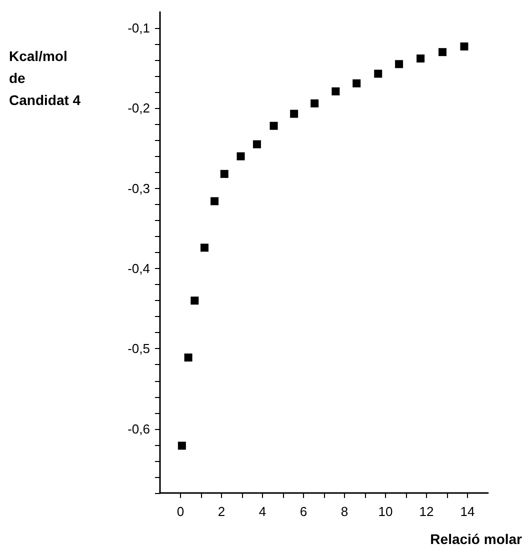 The image size is (531, 553). What do you see at coordinates (139, 188) in the screenshot?
I see `y-tick-label: -0,3` at bounding box center [139, 188].